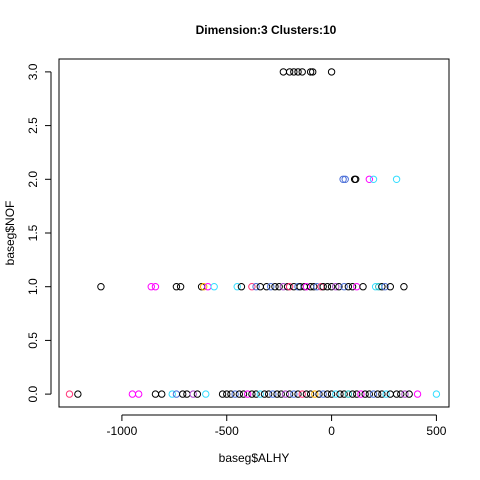 This screenshot has width=480, height=480. What do you see at coordinates (436, 431) in the screenshot?
I see `x-tick-label: 500` at bounding box center [436, 431].